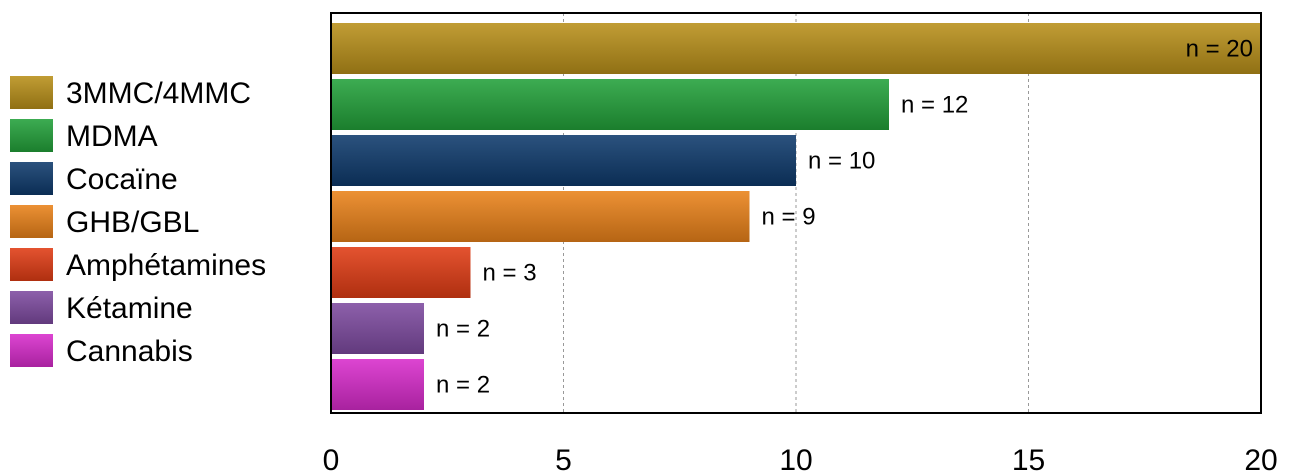 The height and width of the screenshot is (473, 1291). I want to click on data-label: n = 3, so click(510, 273).